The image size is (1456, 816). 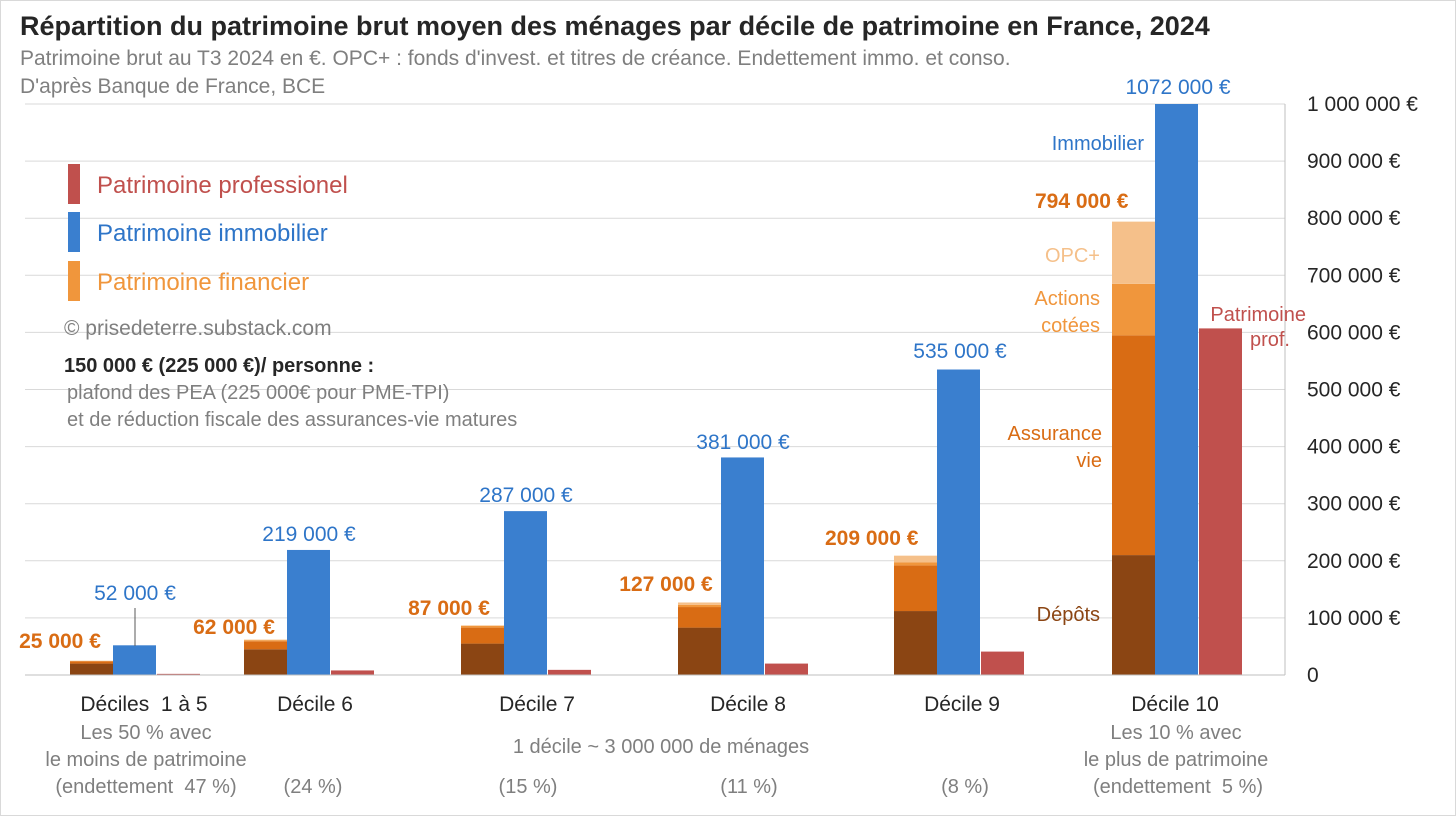 I want to click on financial-total-label-cat4: 127 000 €, so click(x=666, y=584).